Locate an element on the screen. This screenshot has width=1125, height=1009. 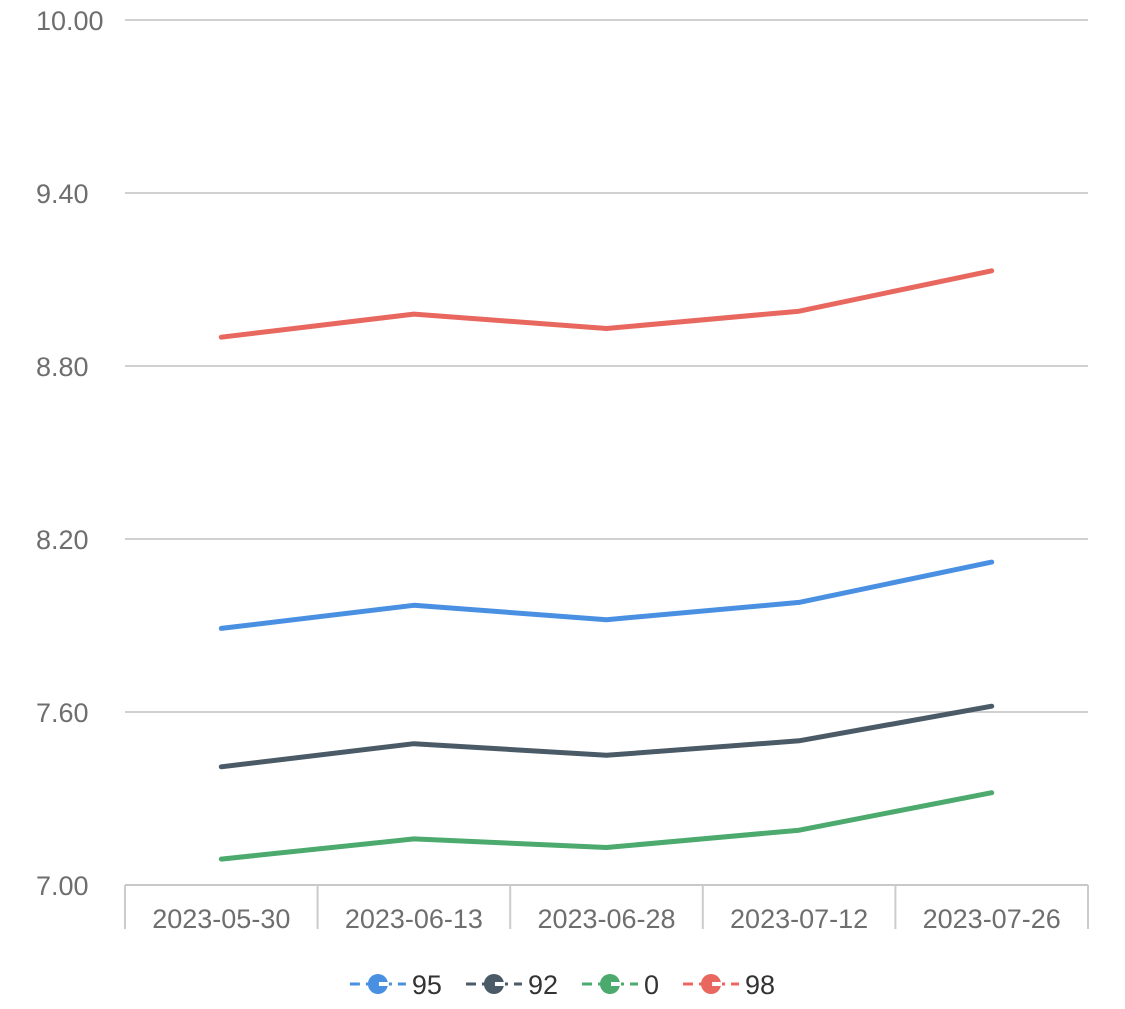
y-tick-label: 8.20 is located at coordinates (62, 540).